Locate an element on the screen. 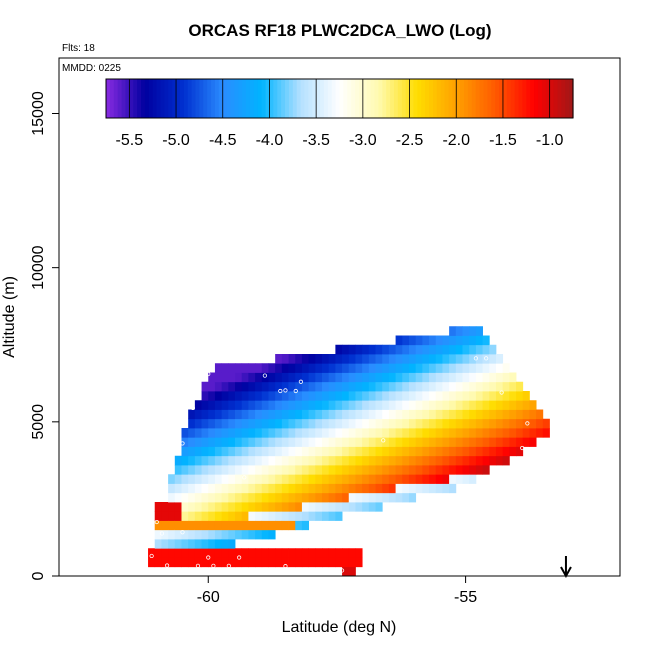  y-axis: 0 5000 10000 15000 is located at coordinates (44, 335).